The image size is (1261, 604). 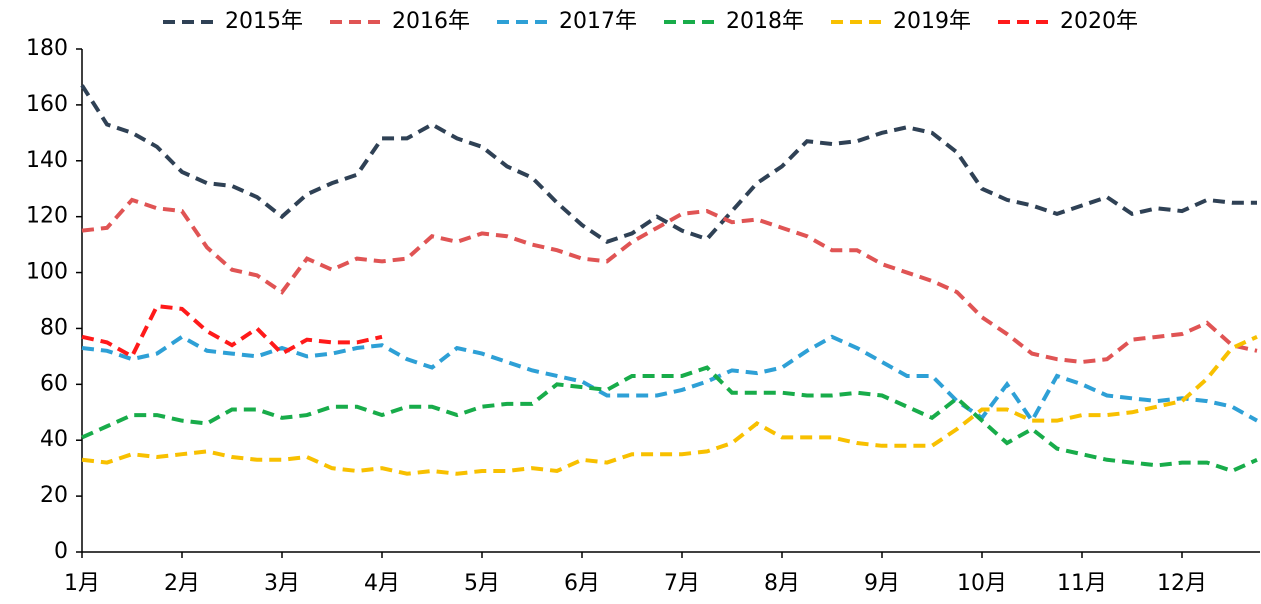 I want to click on x-tick-label: 8月, so click(x=782, y=583).